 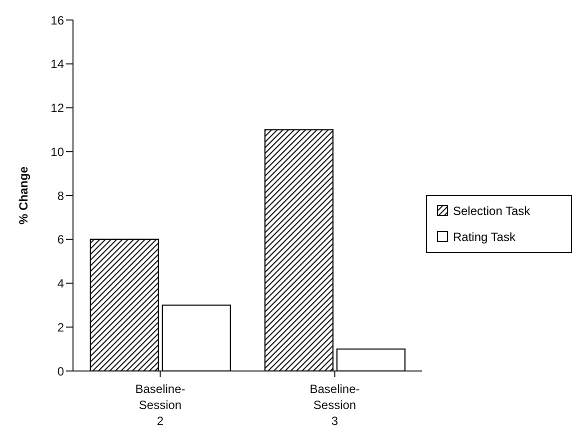 I want to click on x-tick-label: Baseline-Session 3, so click(x=335, y=405).